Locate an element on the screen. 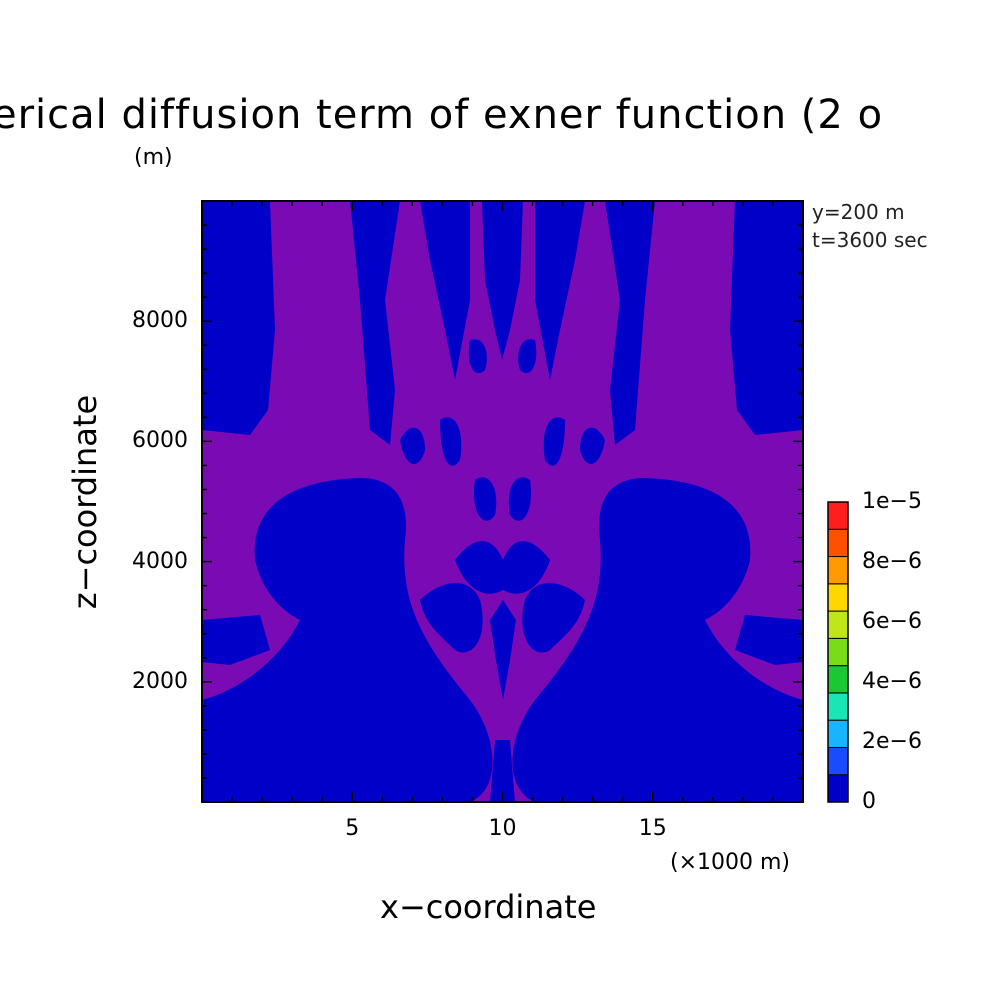 This screenshot has width=1004, height=1004. colorbar-frame is located at coordinates (838, 652).